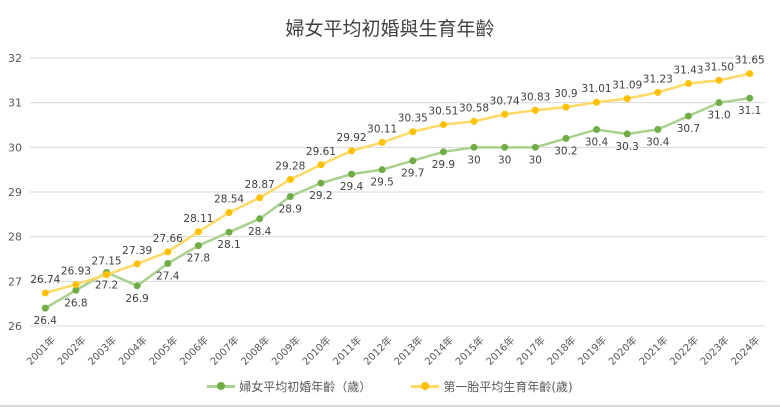 This screenshot has width=780, height=407. Describe the element at coordinates (352, 187) in the screenshot. I see `data-label: 29.4` at that location.